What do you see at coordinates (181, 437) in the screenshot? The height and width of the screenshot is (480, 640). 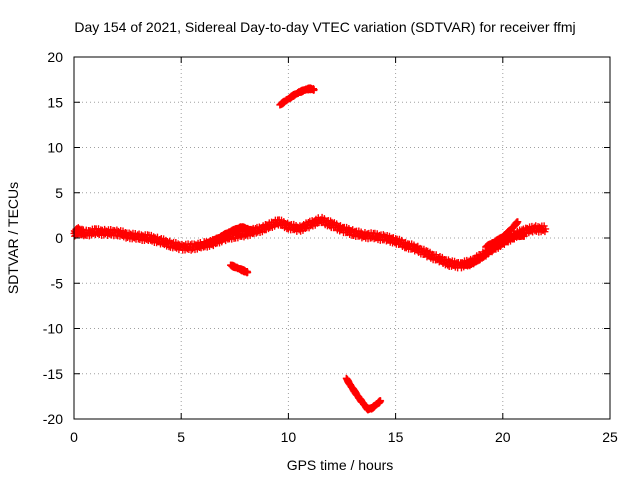 I see `x-tick-label: 5` at bounding box center [181, 437].